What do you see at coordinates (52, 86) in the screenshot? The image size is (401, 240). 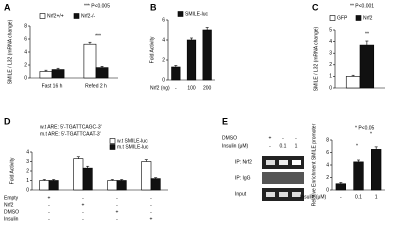 I see `x-tick-label: Fast 16 h` at bounding box center [52, 86].